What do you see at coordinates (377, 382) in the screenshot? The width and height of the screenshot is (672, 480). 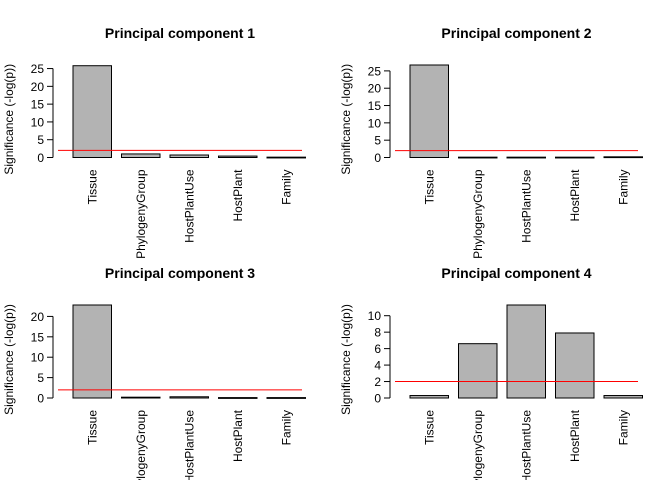 I see `y-tick-label: 2` at bounding box center [377, 382].